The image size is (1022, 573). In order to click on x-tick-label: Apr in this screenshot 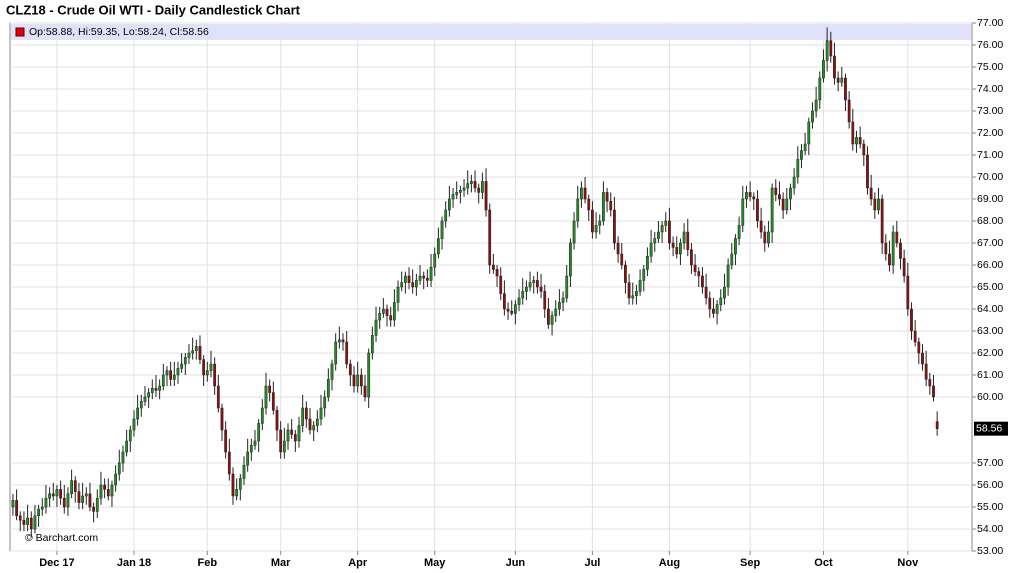, I will do `click(358, 563)`.